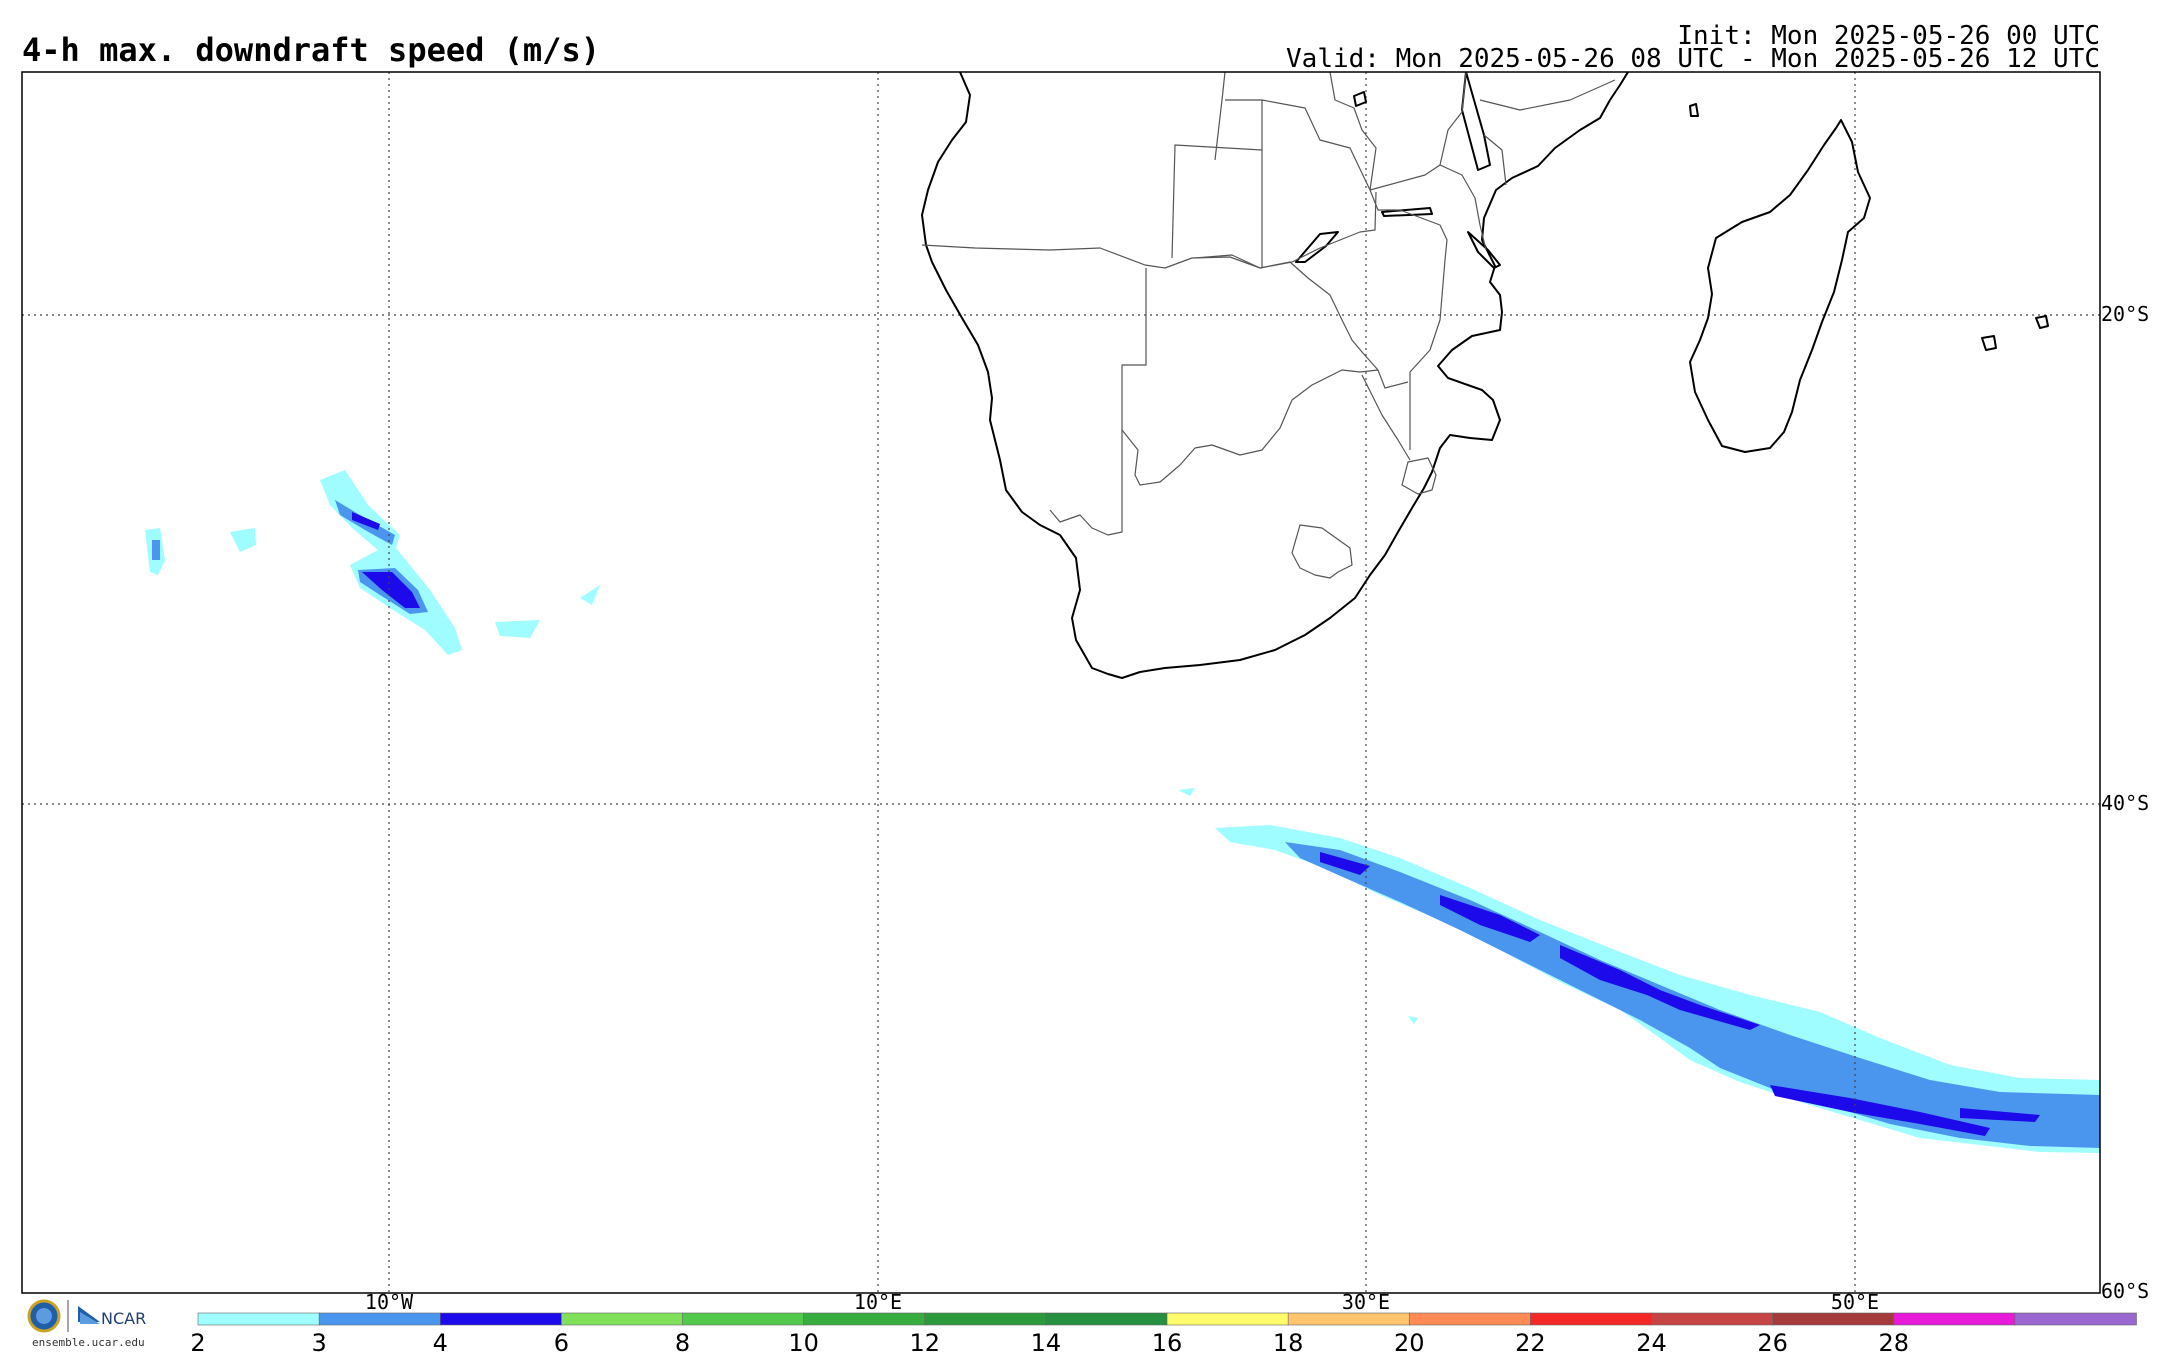  What do you see at coordinates (1366, 1302) in the screenshot?
I see `lon-label-30e: 30°E` at bounding box center [1366, 1302].